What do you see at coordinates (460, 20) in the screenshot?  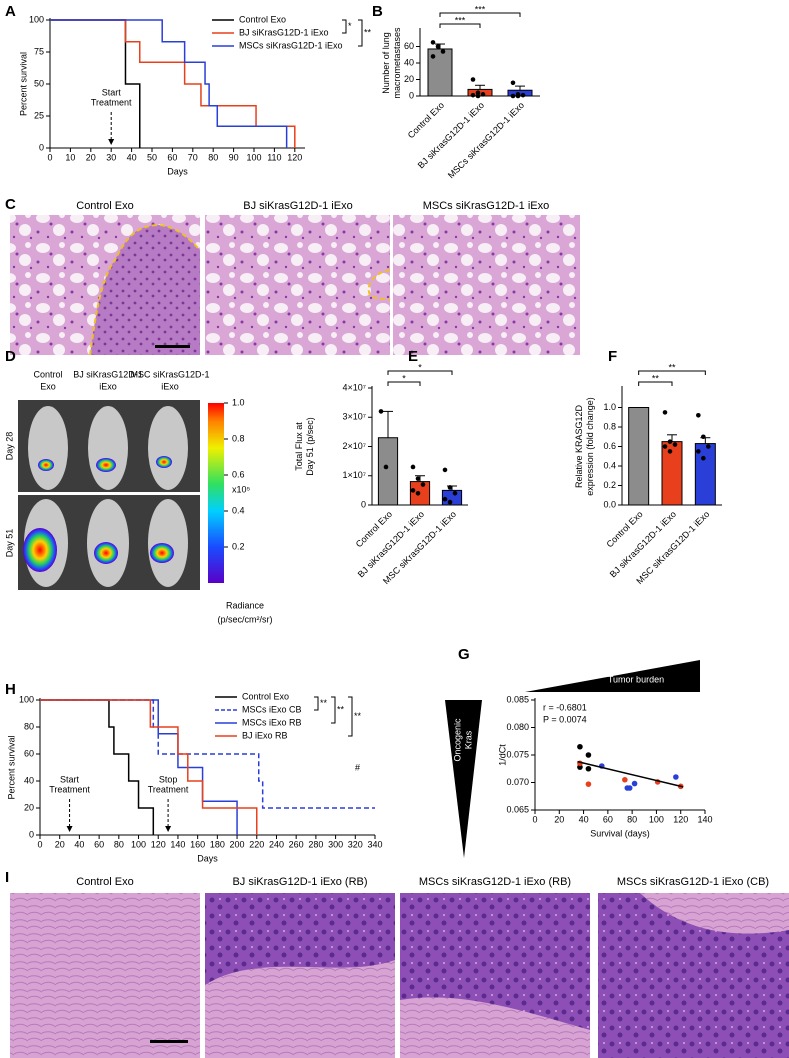 I see `significance-label: ***` at bounding box center [460, 20].